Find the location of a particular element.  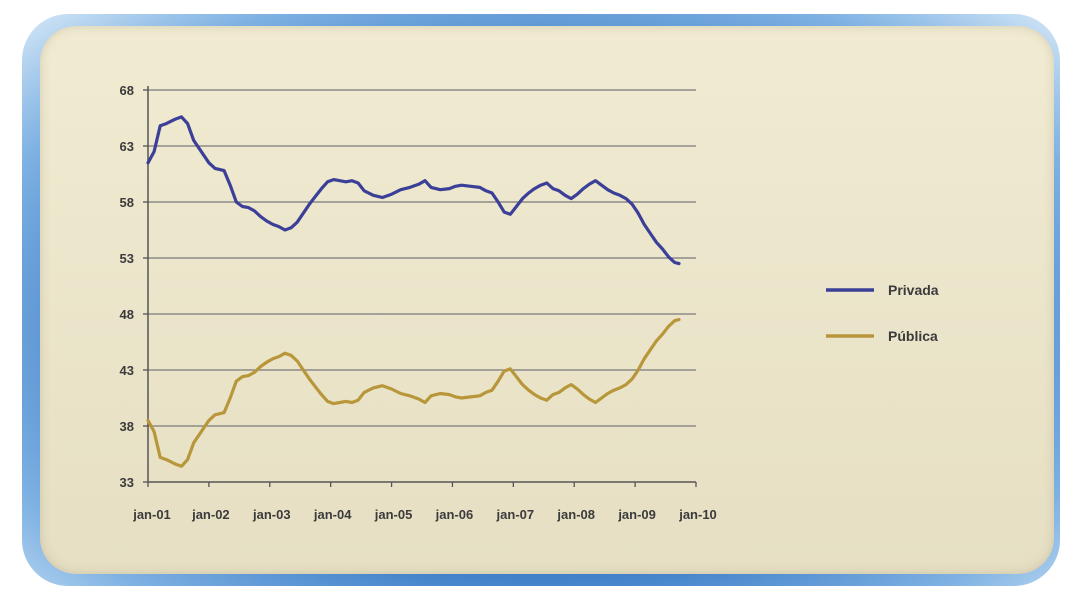

y-tick-label: 63 is located at coordinates (127, 146).